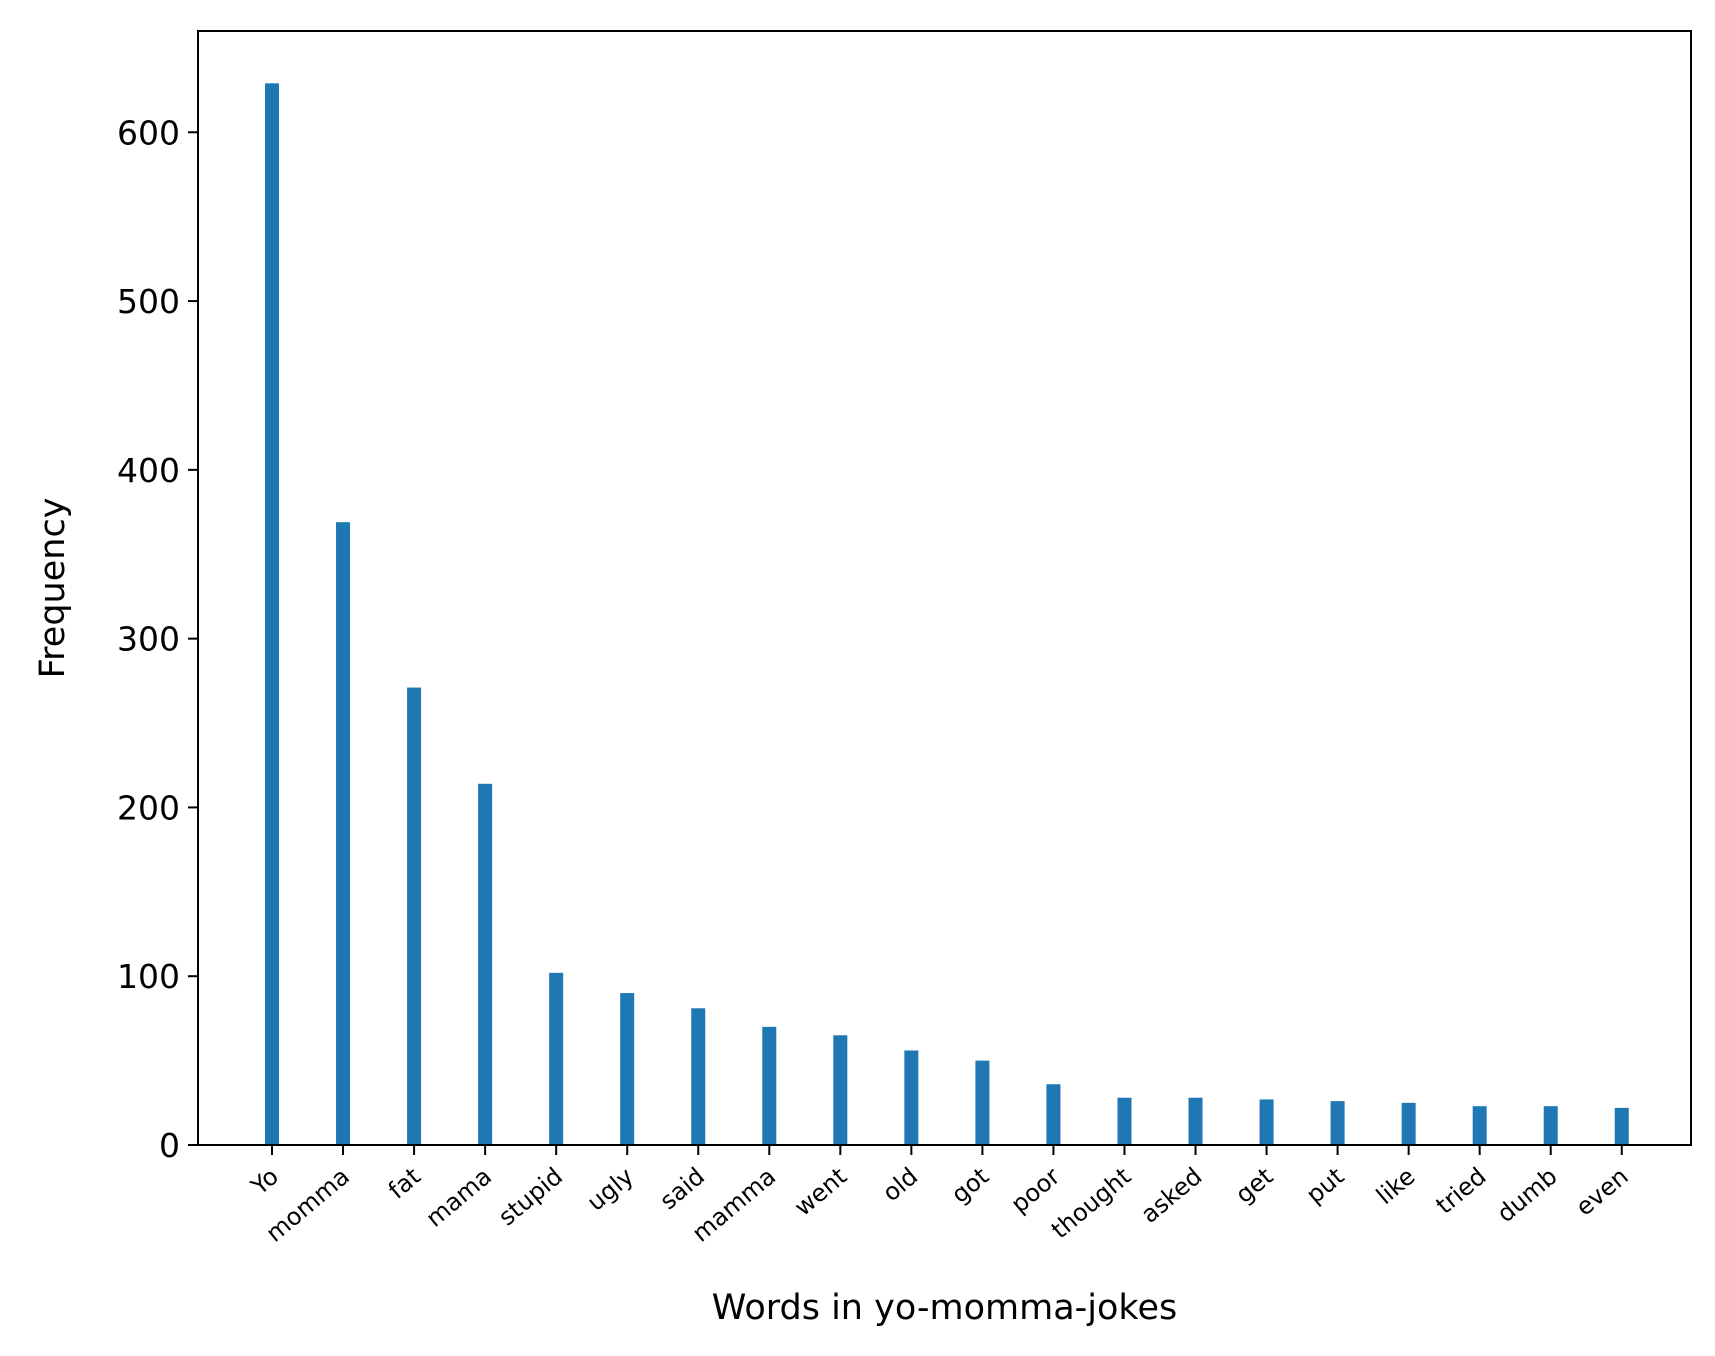 The image size is (1715, 1356). What do you see at coordinates (148, 639) in the screenshot?
I see `y-tick-label: 300` at bounding box center [148, 639].